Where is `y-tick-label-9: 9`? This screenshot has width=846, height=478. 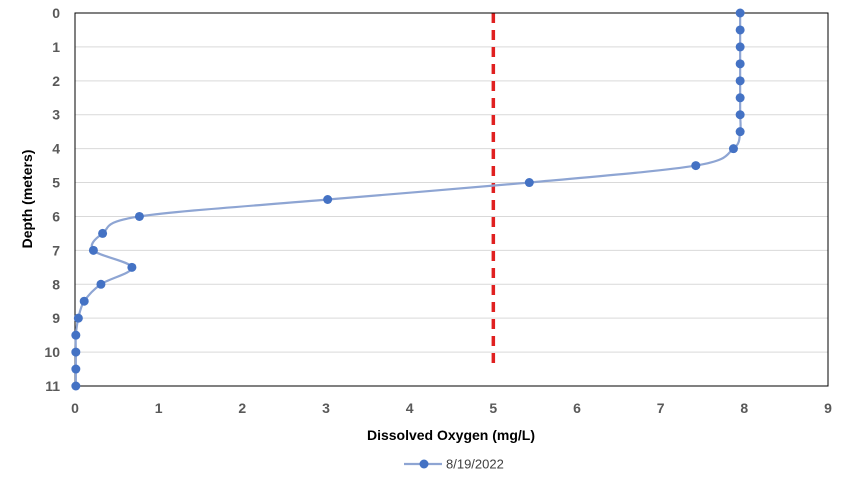 y-tick-label-9: 9 is located at coordinates (56, 318).